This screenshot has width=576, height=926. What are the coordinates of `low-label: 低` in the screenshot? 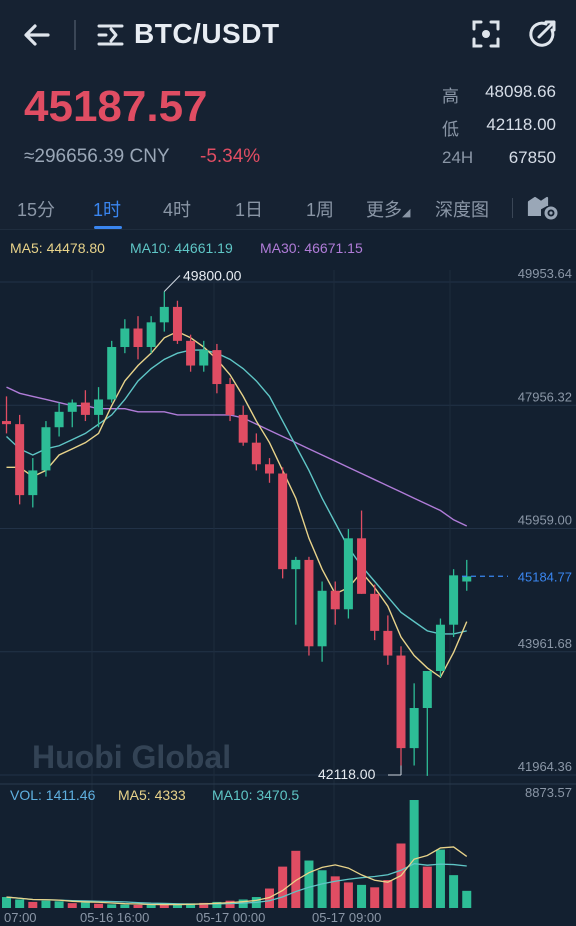 It's located at (450, 129).